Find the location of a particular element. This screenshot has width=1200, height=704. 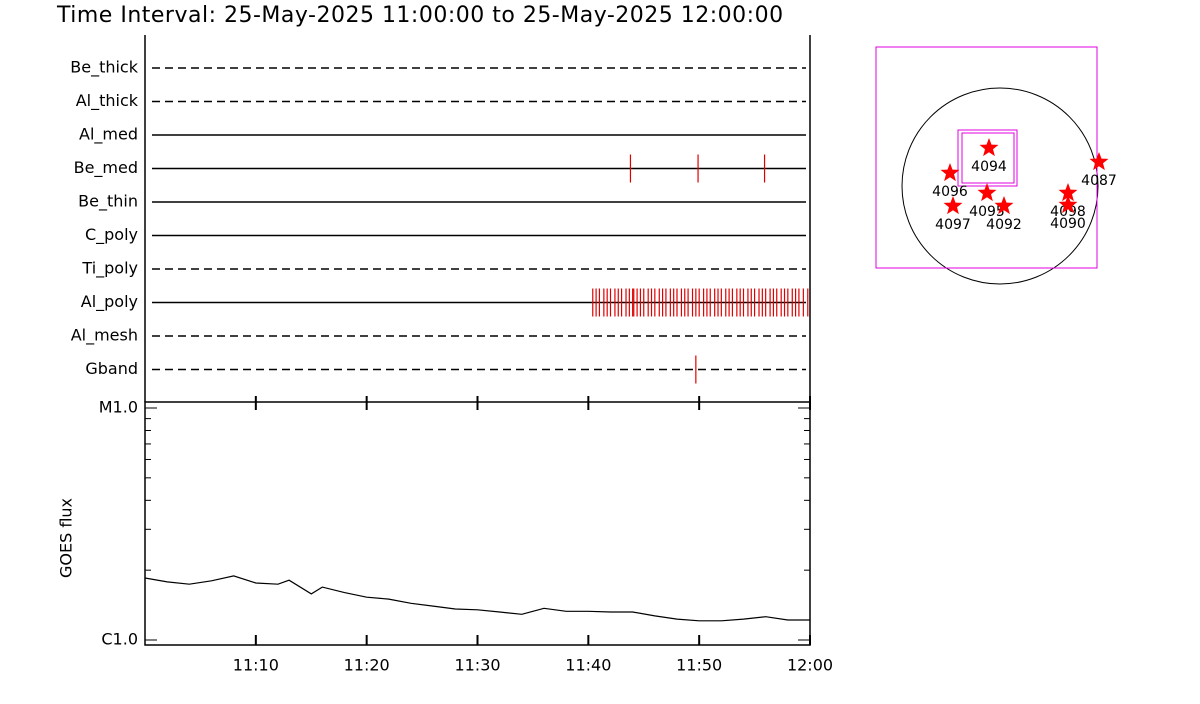

row-label: Ti_poly is located at coordinates (109, 269).